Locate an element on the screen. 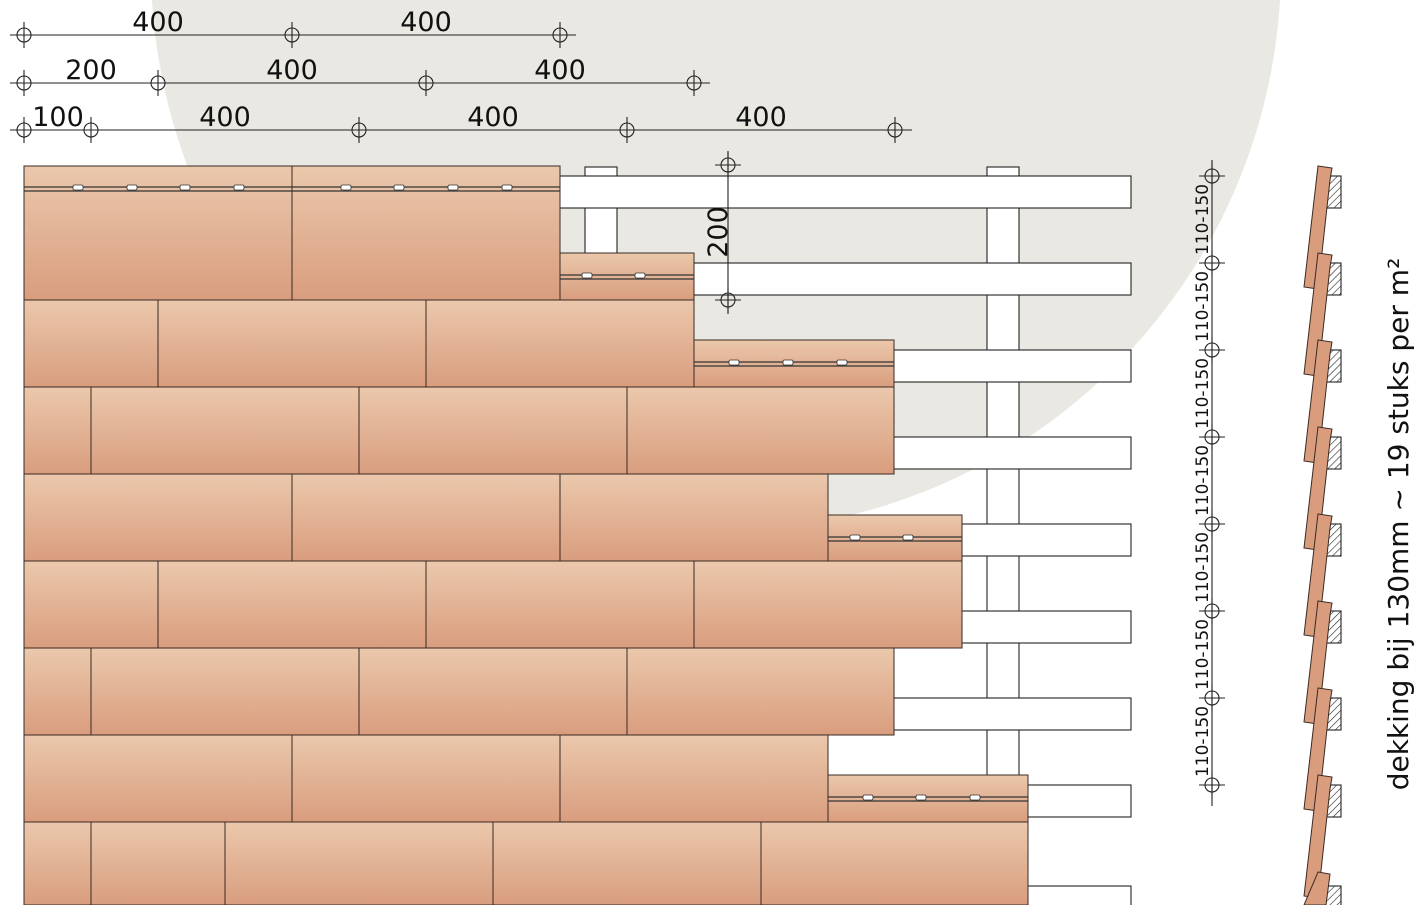  dim-row2-label-3: 400 is located at coordinates (560, 70).